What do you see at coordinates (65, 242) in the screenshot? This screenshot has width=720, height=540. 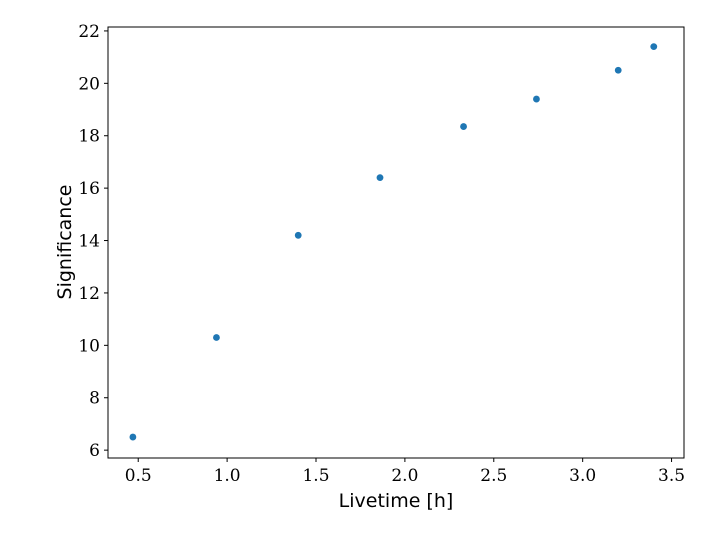 I see `y-axis-label: Significance` at bounding box center [65, 242].